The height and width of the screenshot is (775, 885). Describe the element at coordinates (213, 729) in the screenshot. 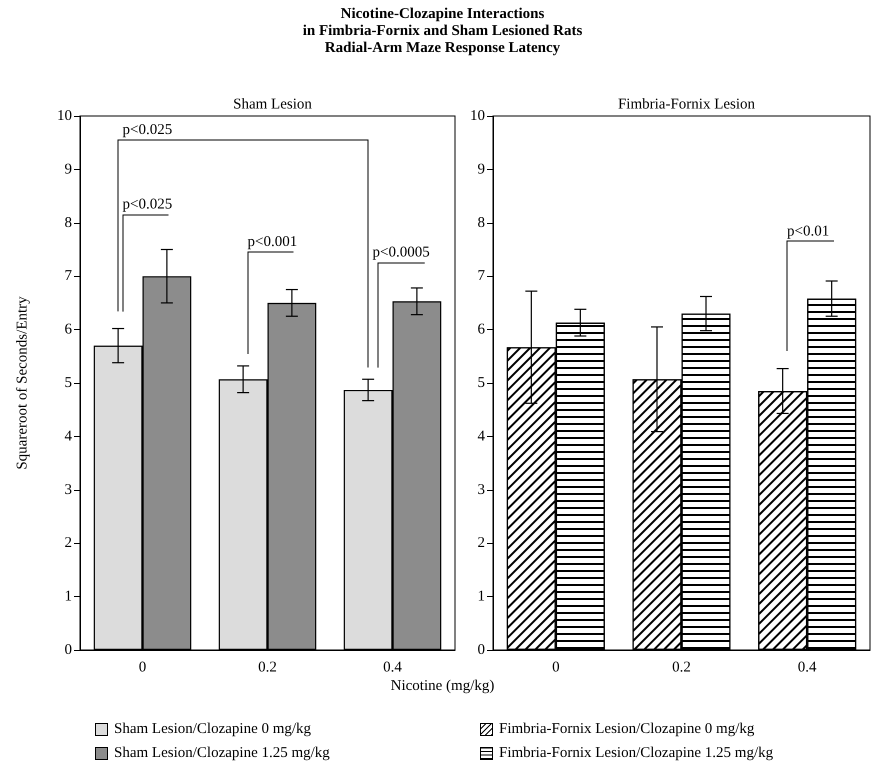

I see `legend-label: Sham Lesion/Clozapine 0 mg/kg` at that location.